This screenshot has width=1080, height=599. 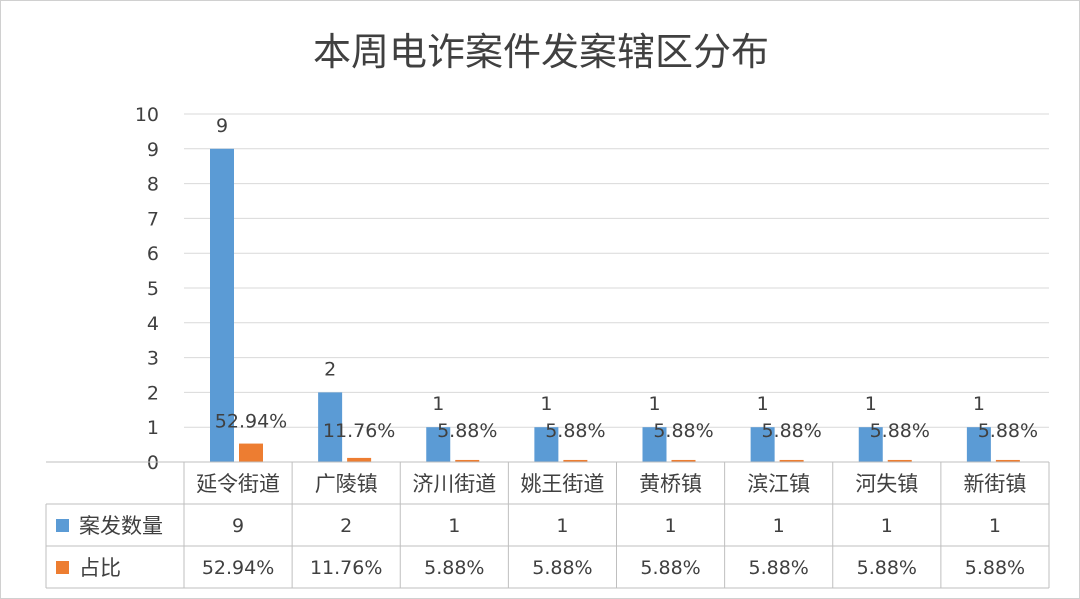 What do you see at coordinates (359, 431) in the screenshot?
I see `data-label-share: 11.76%` at bounding box center [359, 431].